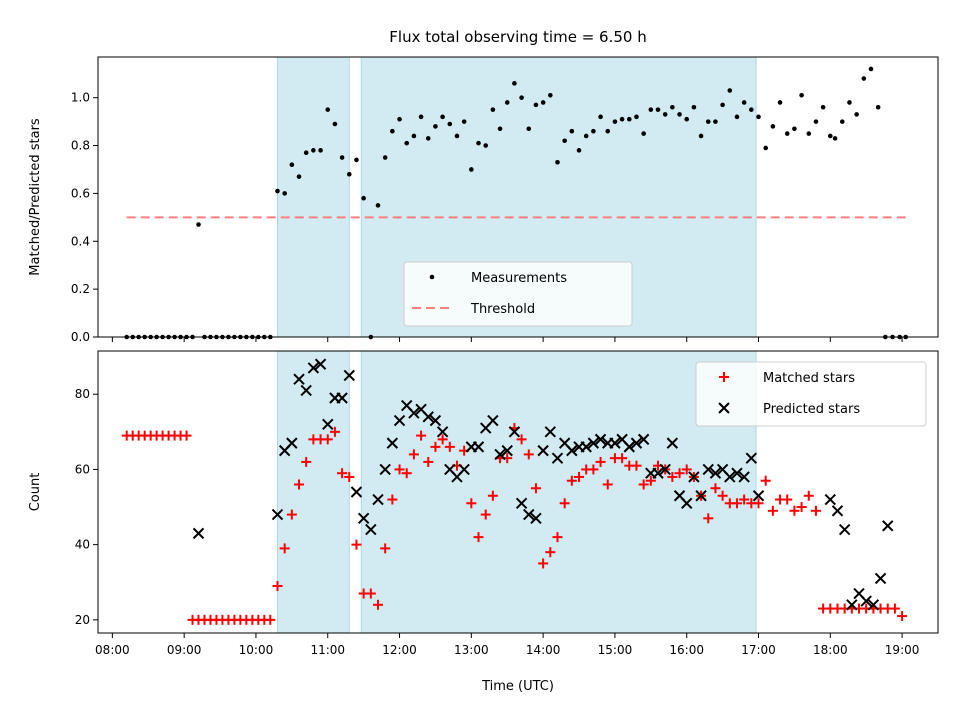 The width and height of the screenshot is (960, 725). What do you see at coordinates (615, 650) in the screenshot?
I see `x-tick-label: 15:00` at bounding box center [615, 650].